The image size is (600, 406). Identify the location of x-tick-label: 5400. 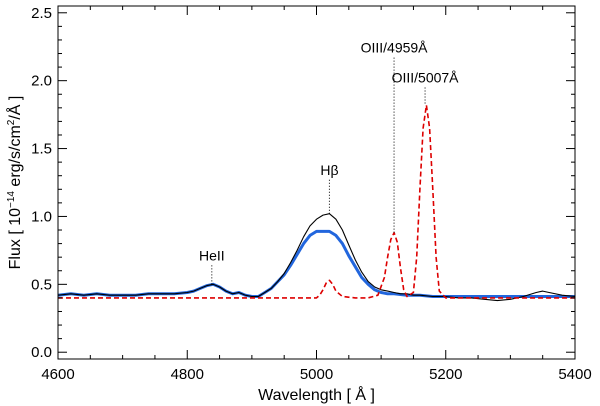
(574, 374).